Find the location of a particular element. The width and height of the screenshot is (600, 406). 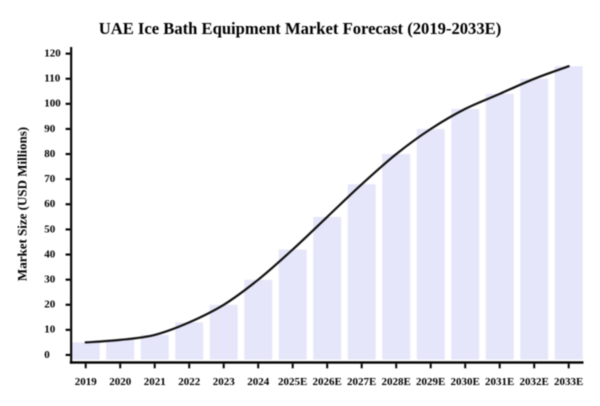

svg-text: 0 is located at coordinates (47, 355).